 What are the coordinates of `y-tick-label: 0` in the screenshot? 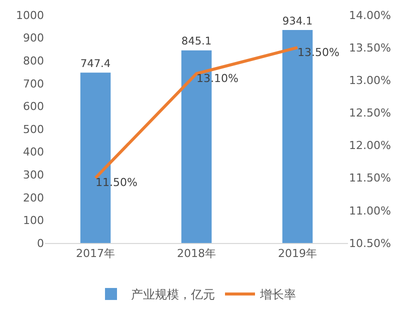 It's located at (40, 243).